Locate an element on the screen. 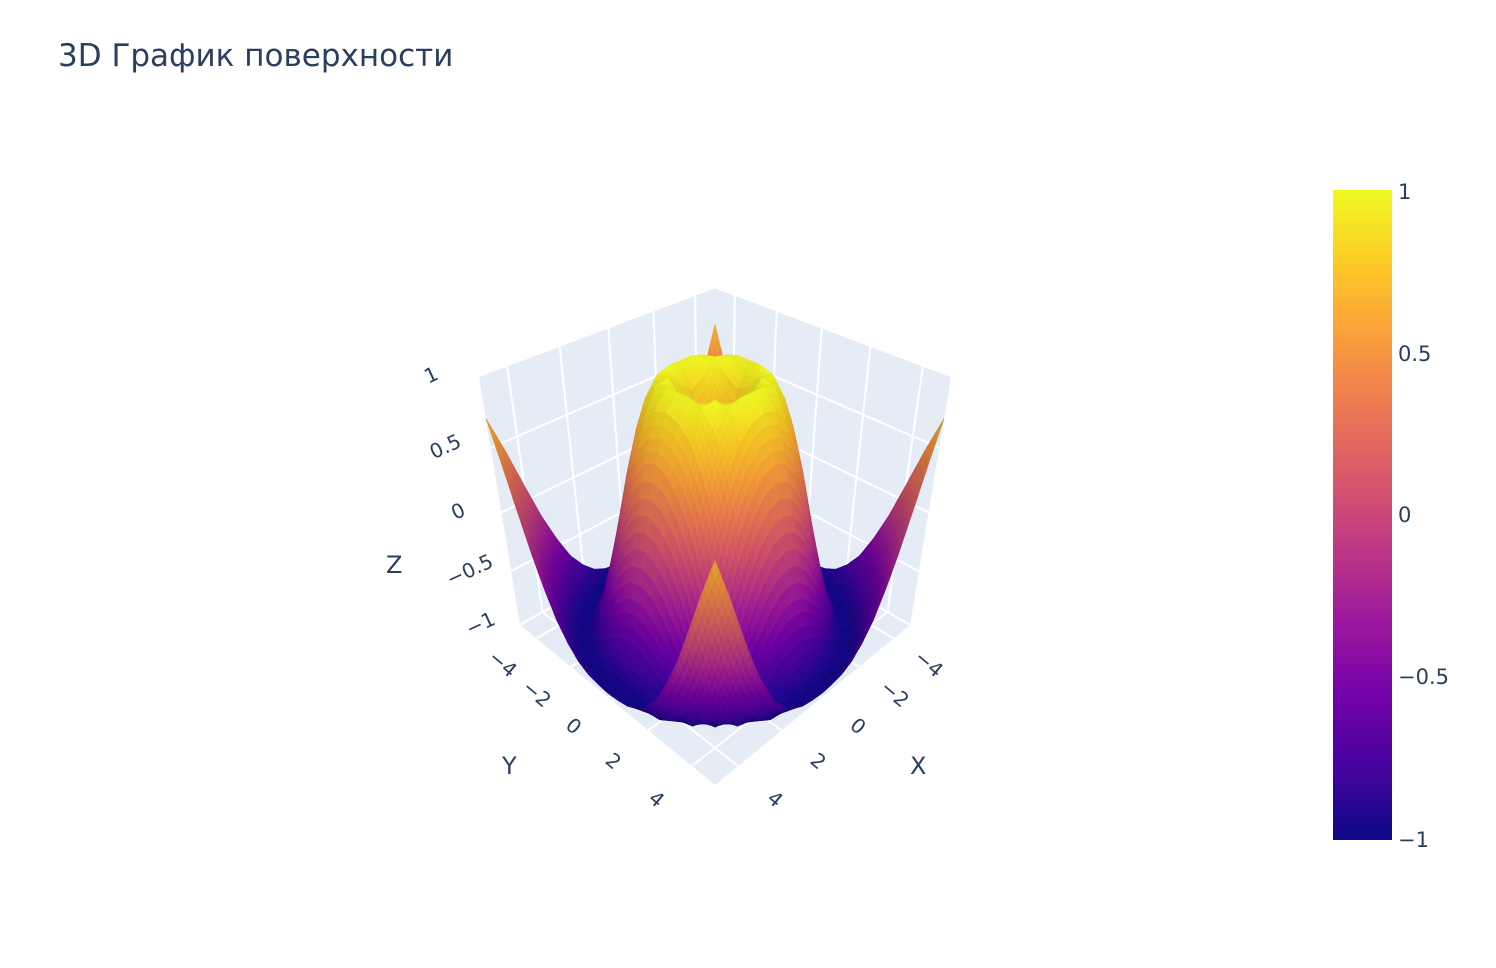 The height and width of the screenshot is (968, 1496). surface-plot is located at coordinates (715, 526).